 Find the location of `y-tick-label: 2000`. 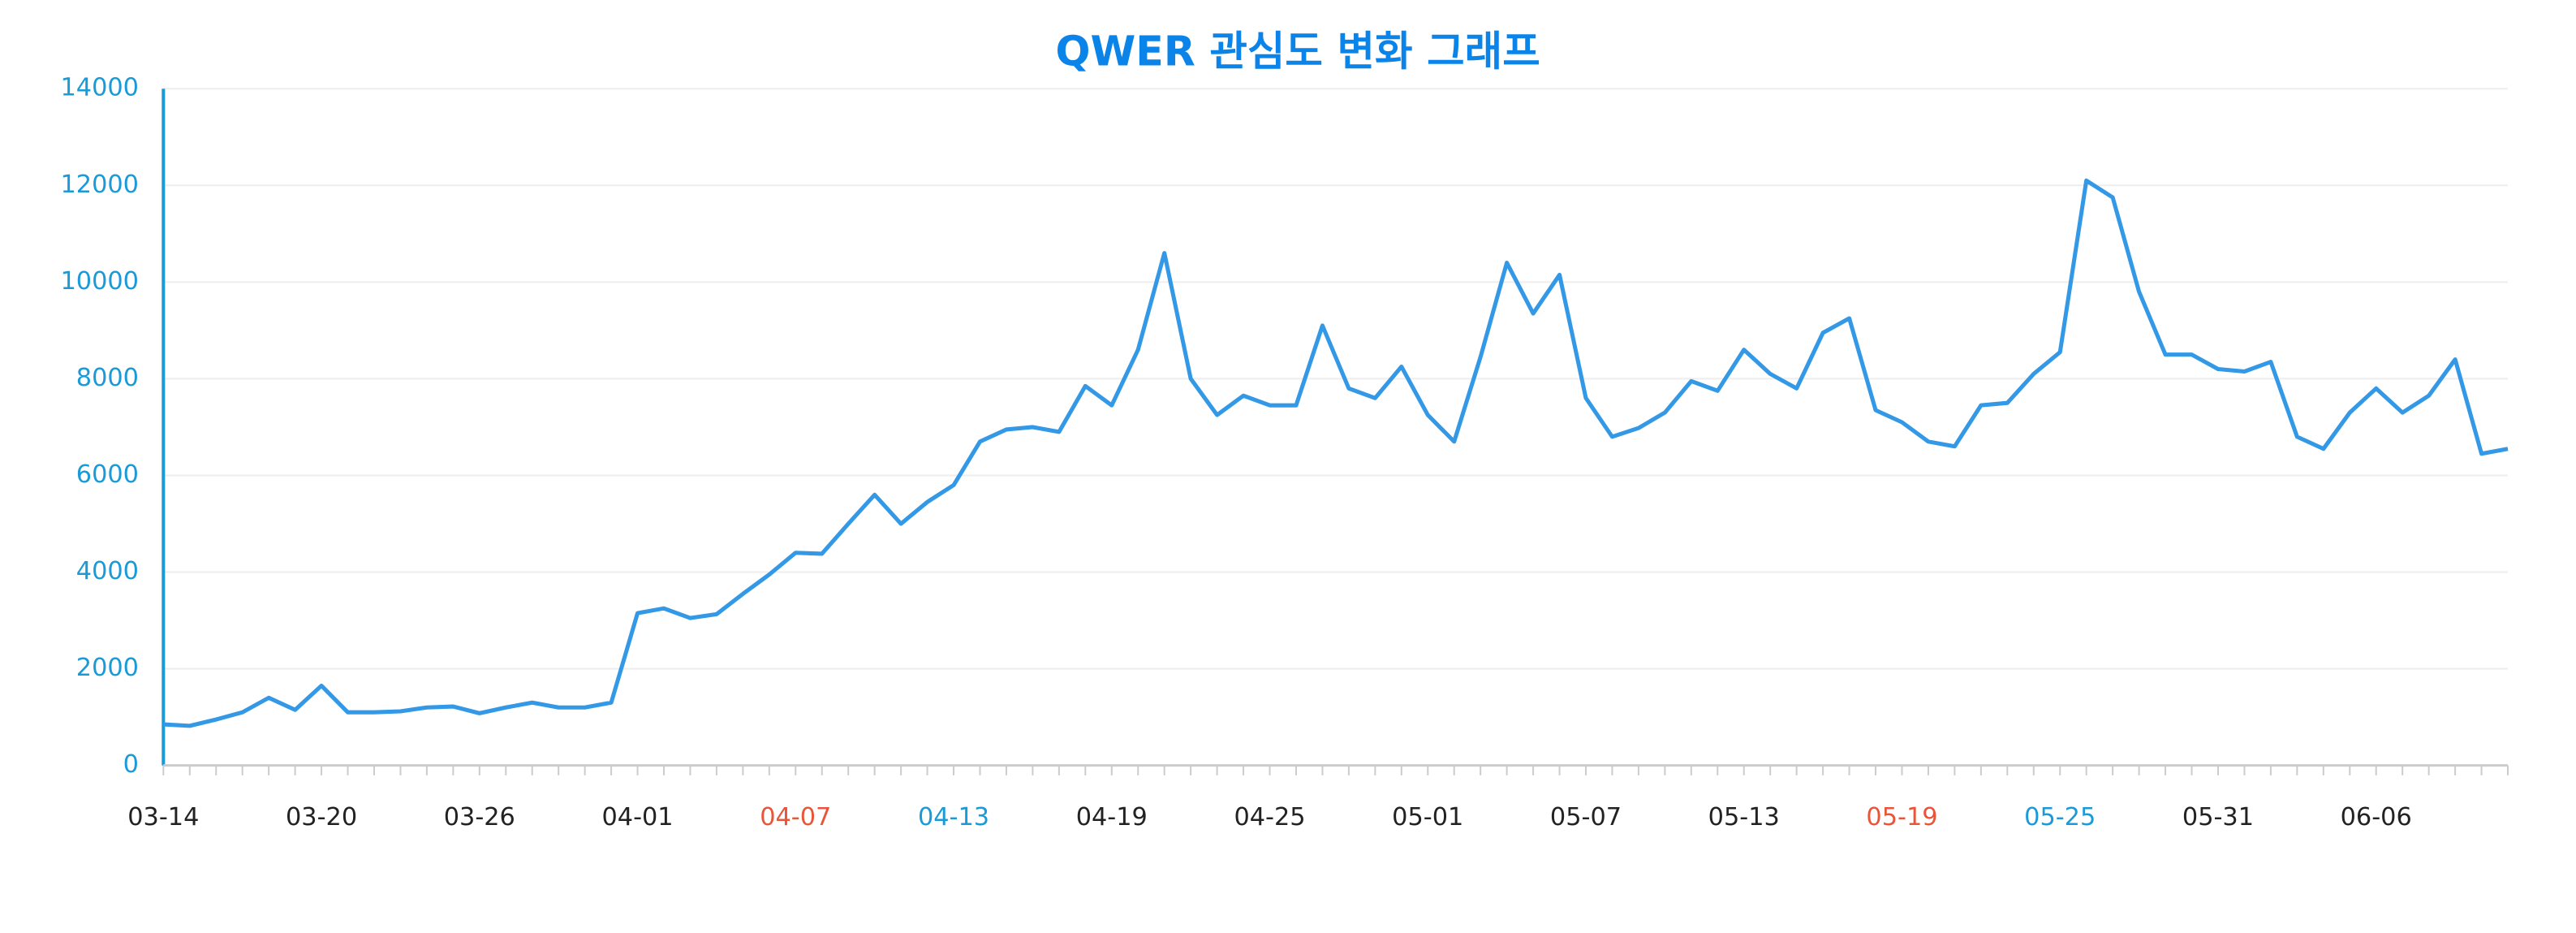

y-tick-label: 2000 is located at coordinates (107, 668).